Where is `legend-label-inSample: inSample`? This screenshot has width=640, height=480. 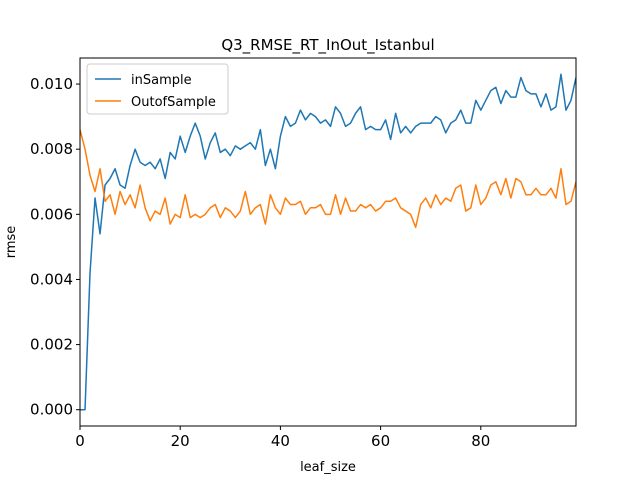
legend-label-inSample: inSample is located at coordinates (161, 80).